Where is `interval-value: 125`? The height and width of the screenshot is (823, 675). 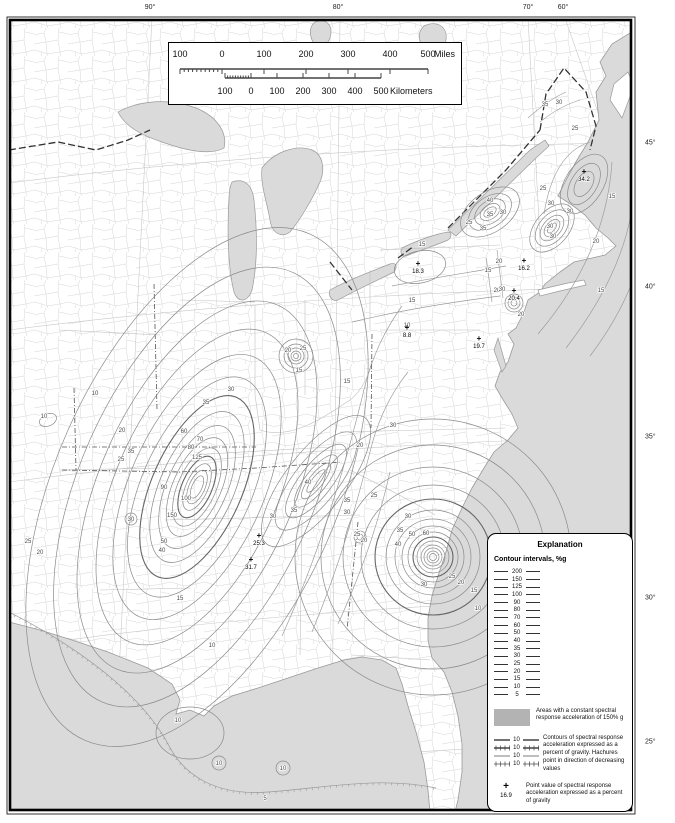
interval-value: 125 is located at coordinates (516, 587).